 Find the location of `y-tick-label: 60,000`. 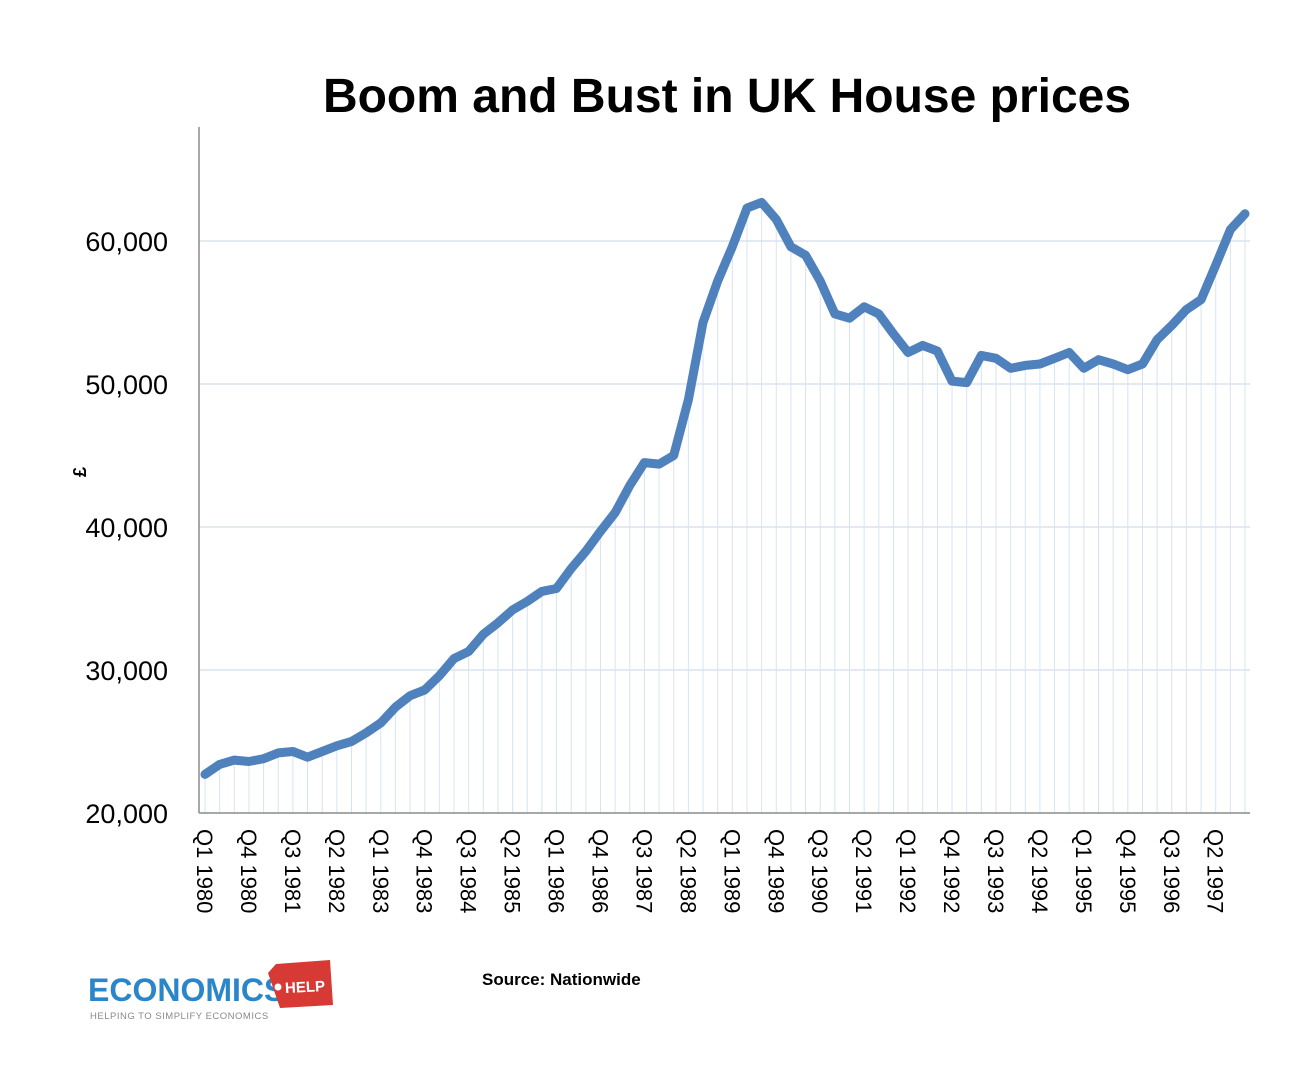

y-tick-label: 60,000 is located at coordinates (126, 242).